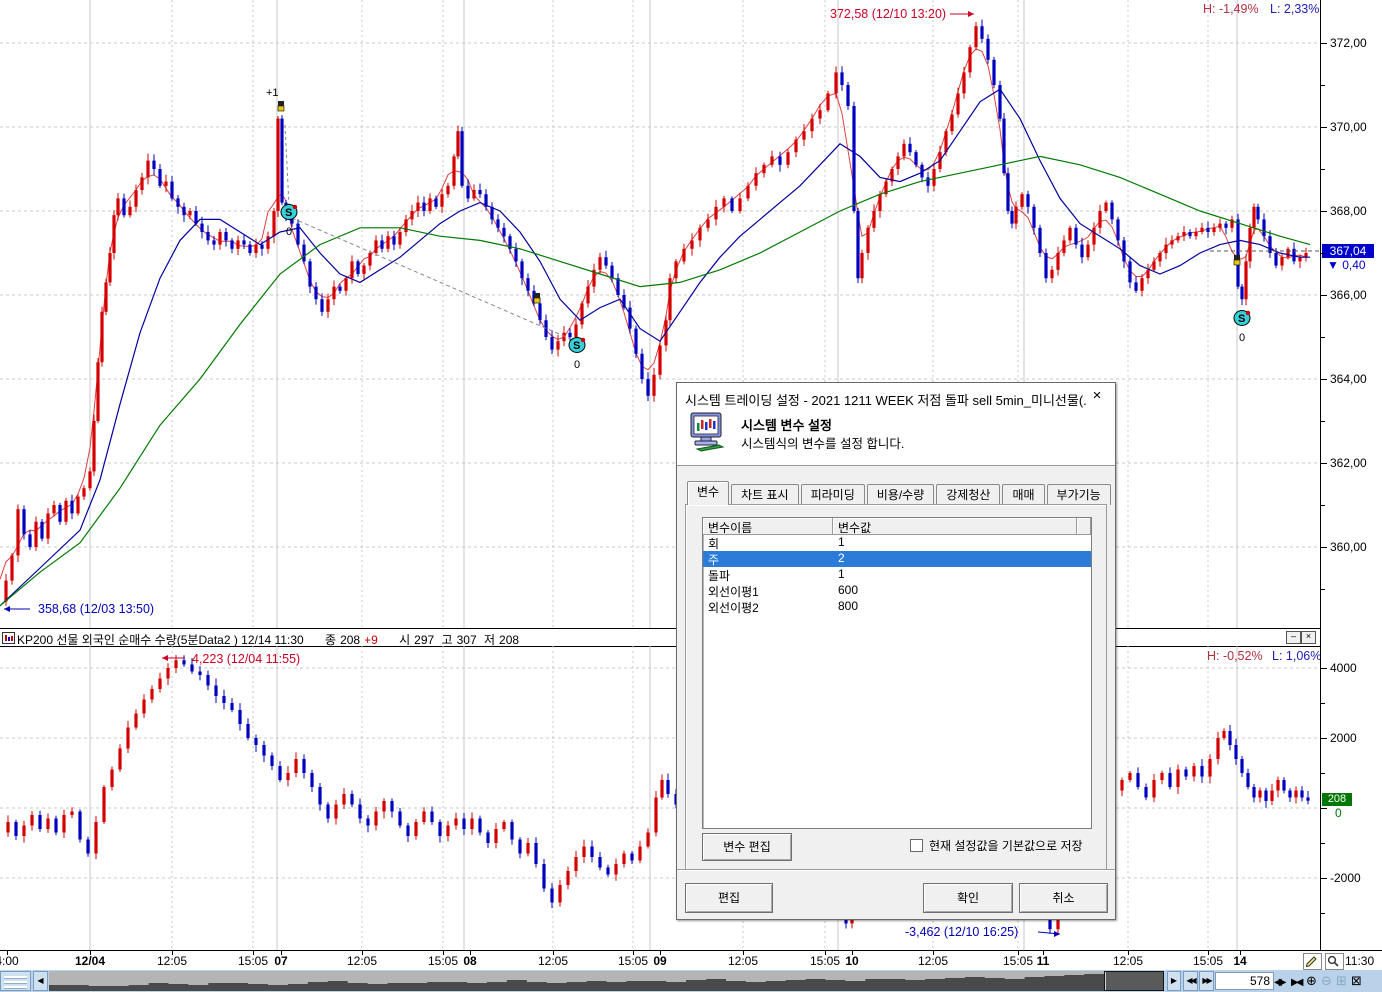 The height and width of the screenshot is (992, 1382). I want to click on resize-grip, so click(15, 981).